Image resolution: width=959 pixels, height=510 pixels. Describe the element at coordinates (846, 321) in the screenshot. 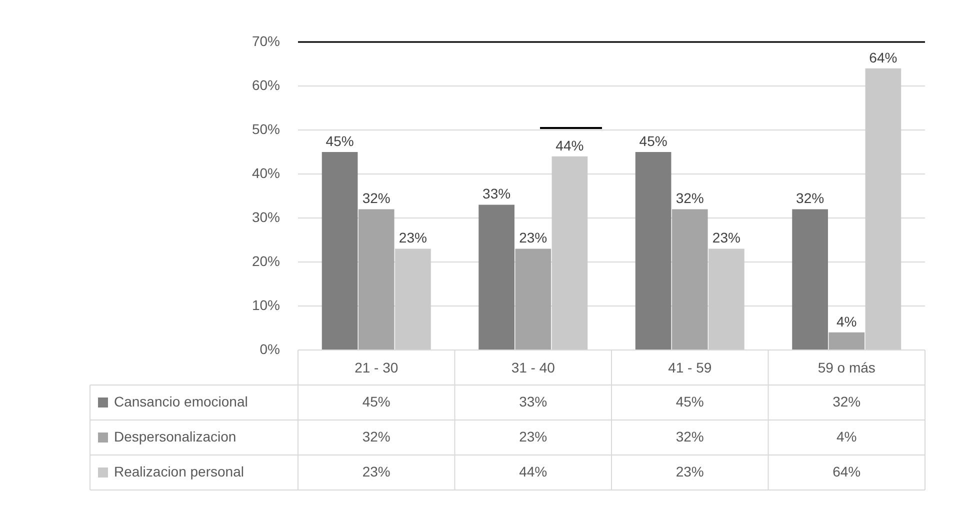

I see `text: 4%` at that location.